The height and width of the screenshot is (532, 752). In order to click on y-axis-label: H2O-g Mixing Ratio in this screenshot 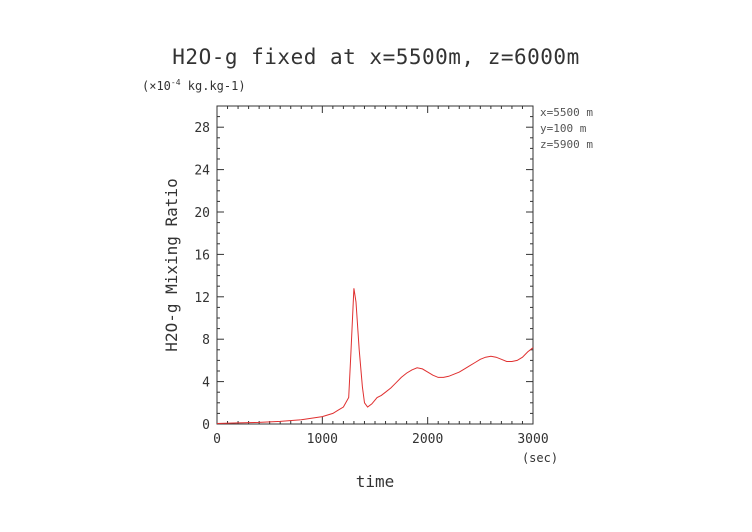, I will do `click(171, 264)`.